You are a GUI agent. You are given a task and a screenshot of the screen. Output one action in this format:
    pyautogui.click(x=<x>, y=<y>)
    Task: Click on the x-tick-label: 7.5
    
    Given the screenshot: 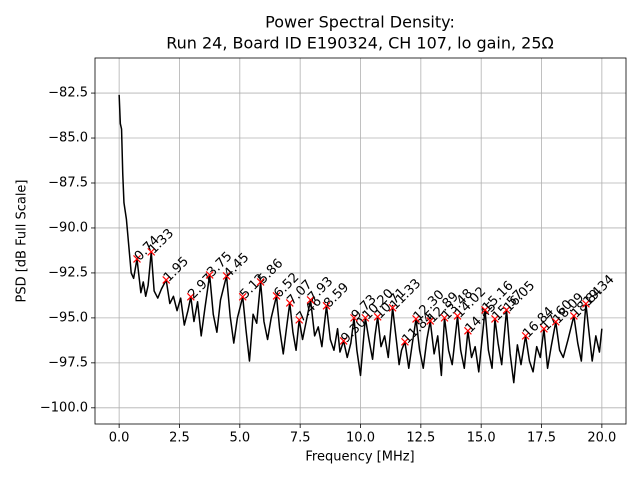 What is the action you would take?
    pyautogui.click(x=300, y=438)
    